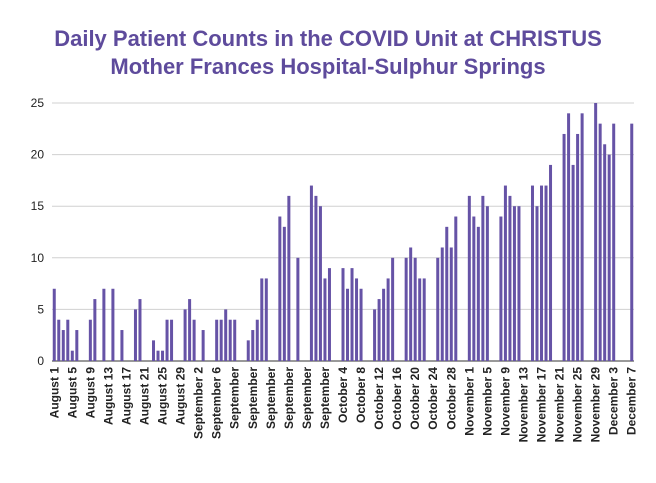 The height and width of the screenshot is (483, 656). What do you see at coordinates (72, 393) in the screenshot?
I see `x-tick-label: August 5` at bounding box center [72, 393].